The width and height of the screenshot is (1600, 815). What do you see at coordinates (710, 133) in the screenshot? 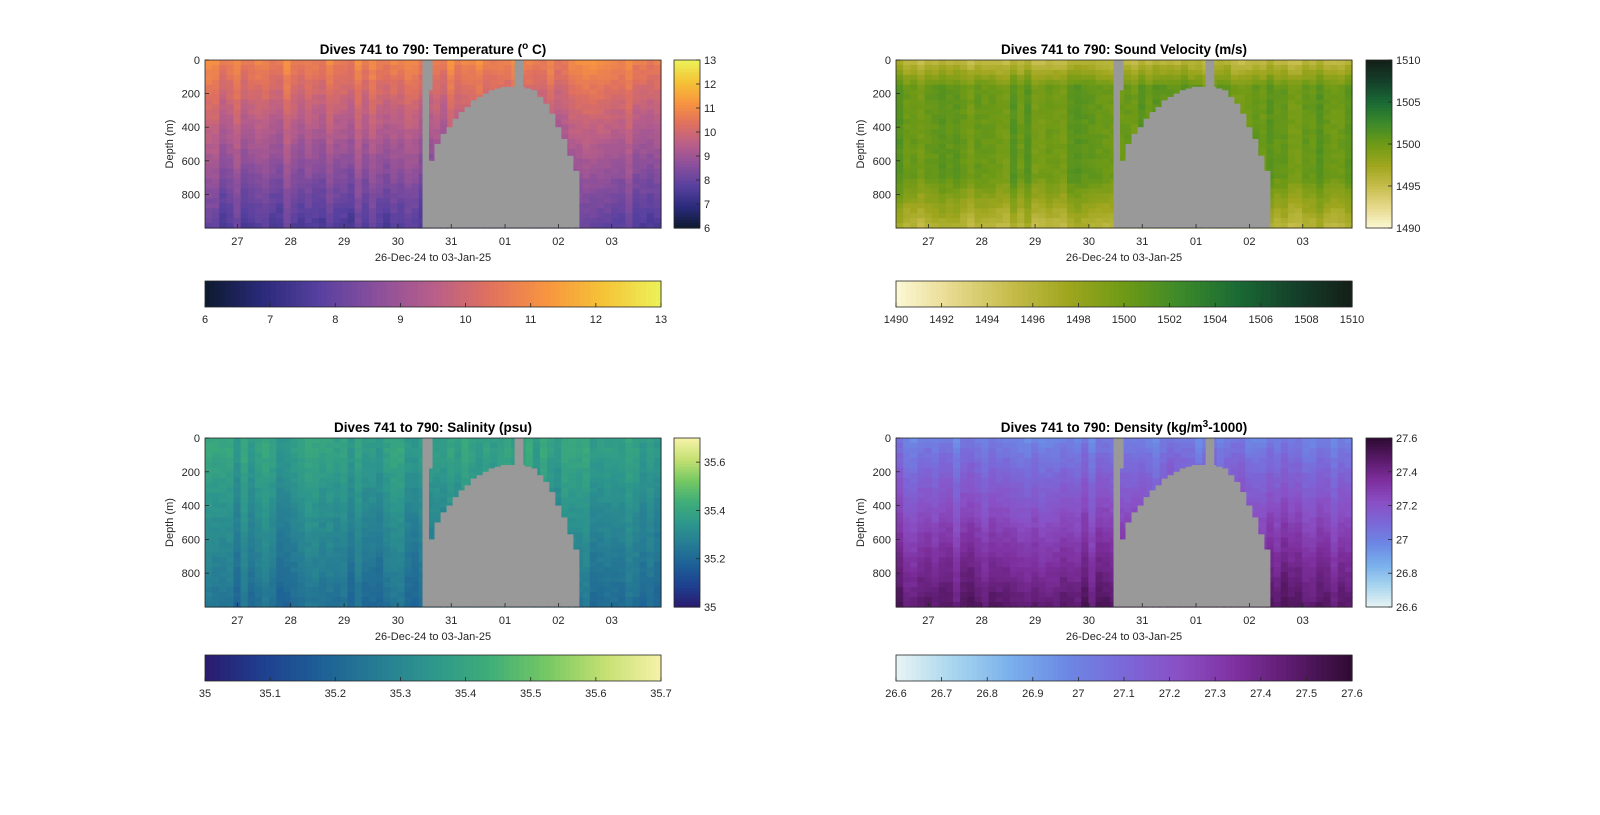
I see `colorbar-right-label: 10` at bounding box center [710, 133].